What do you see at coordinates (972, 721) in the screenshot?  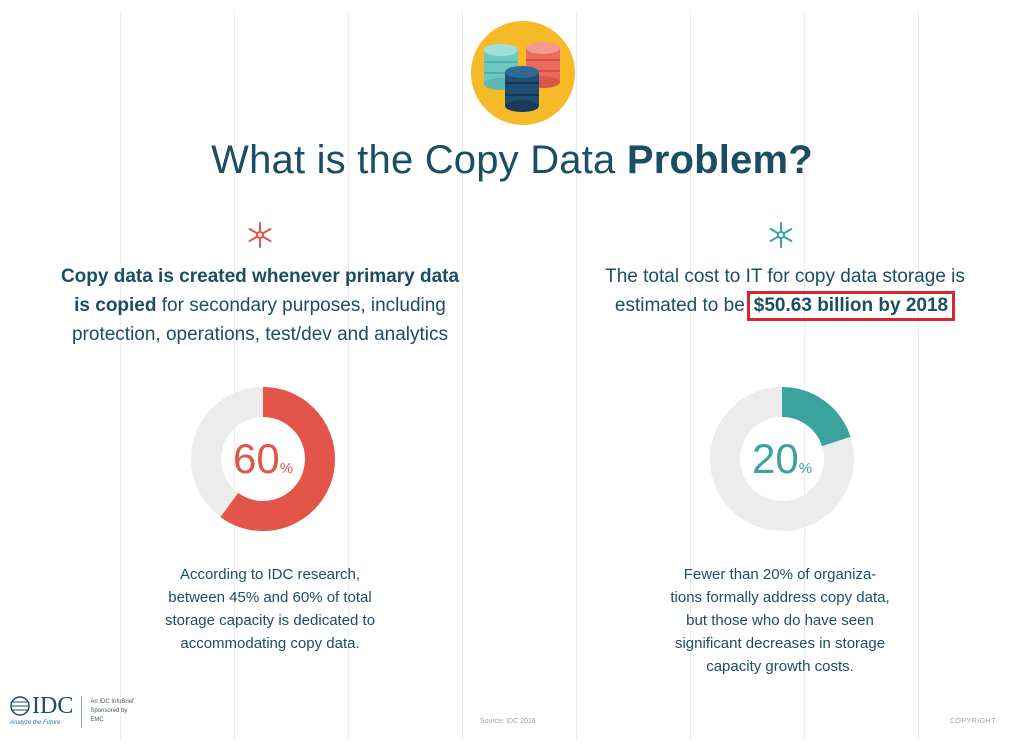 I see `copyright-note: COPYRIGHT` at bounding box center [972, 721].